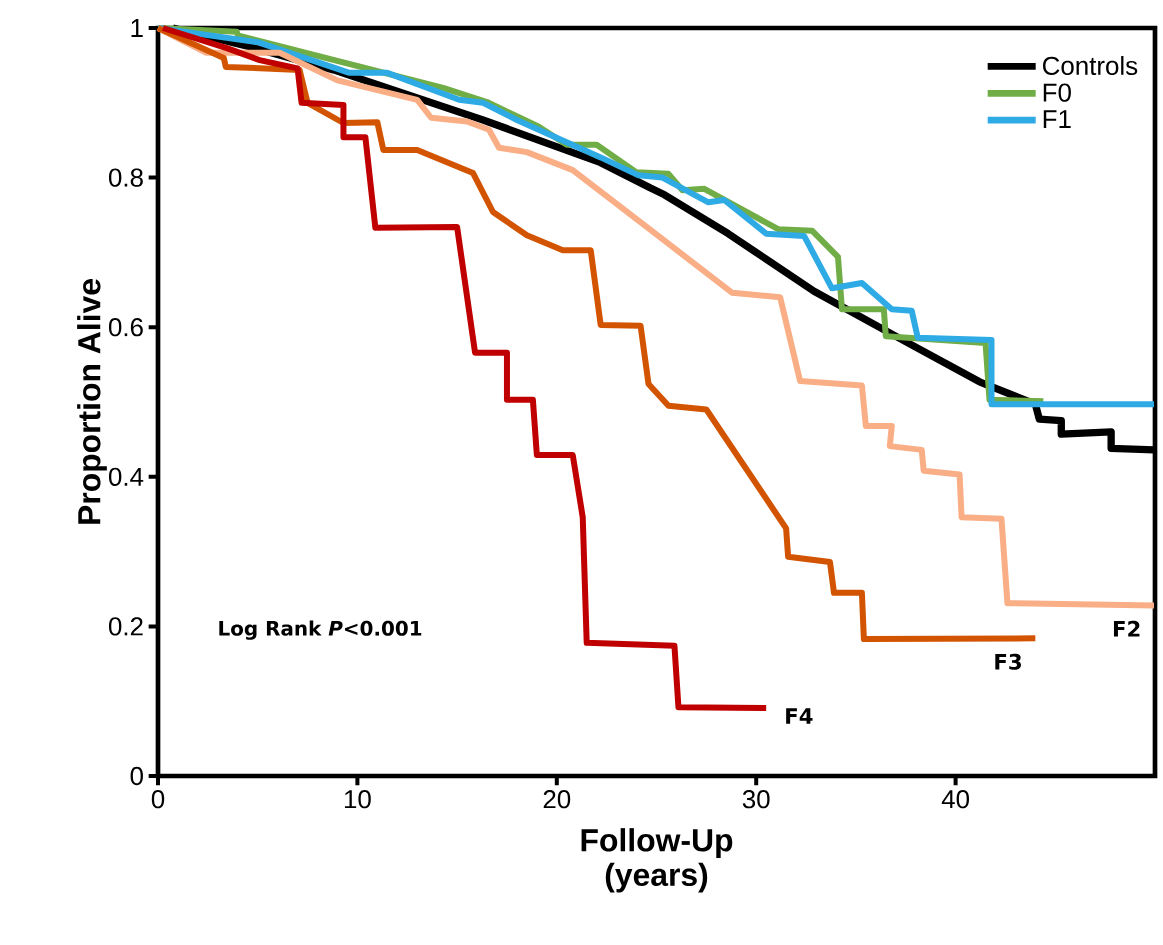  I want to click on y-tick-label: 0, so click(136, 776).